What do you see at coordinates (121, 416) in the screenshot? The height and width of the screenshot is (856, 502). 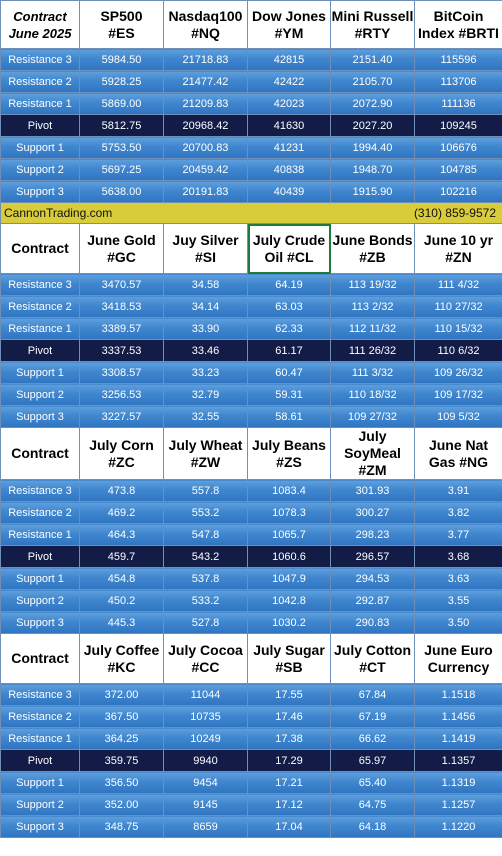 I see `value-cell: 3227.57` at bounding box center [121, 416].